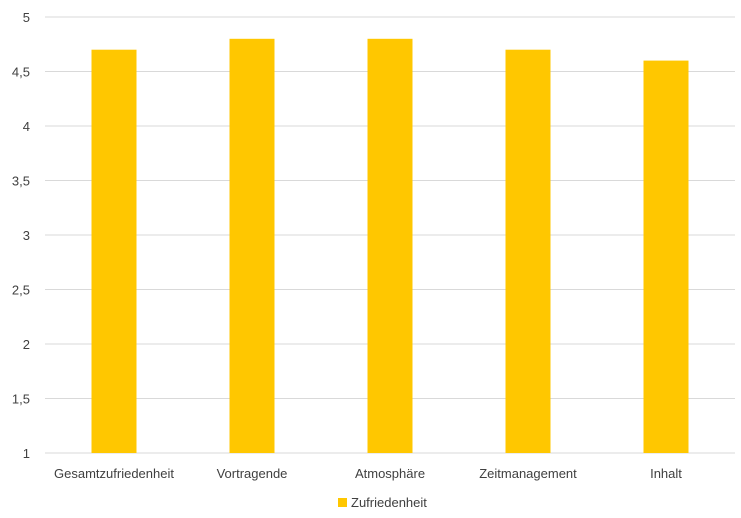 The image size is (741, 518). I want to click on y-tick-label: 1,5, so click(21, 399).